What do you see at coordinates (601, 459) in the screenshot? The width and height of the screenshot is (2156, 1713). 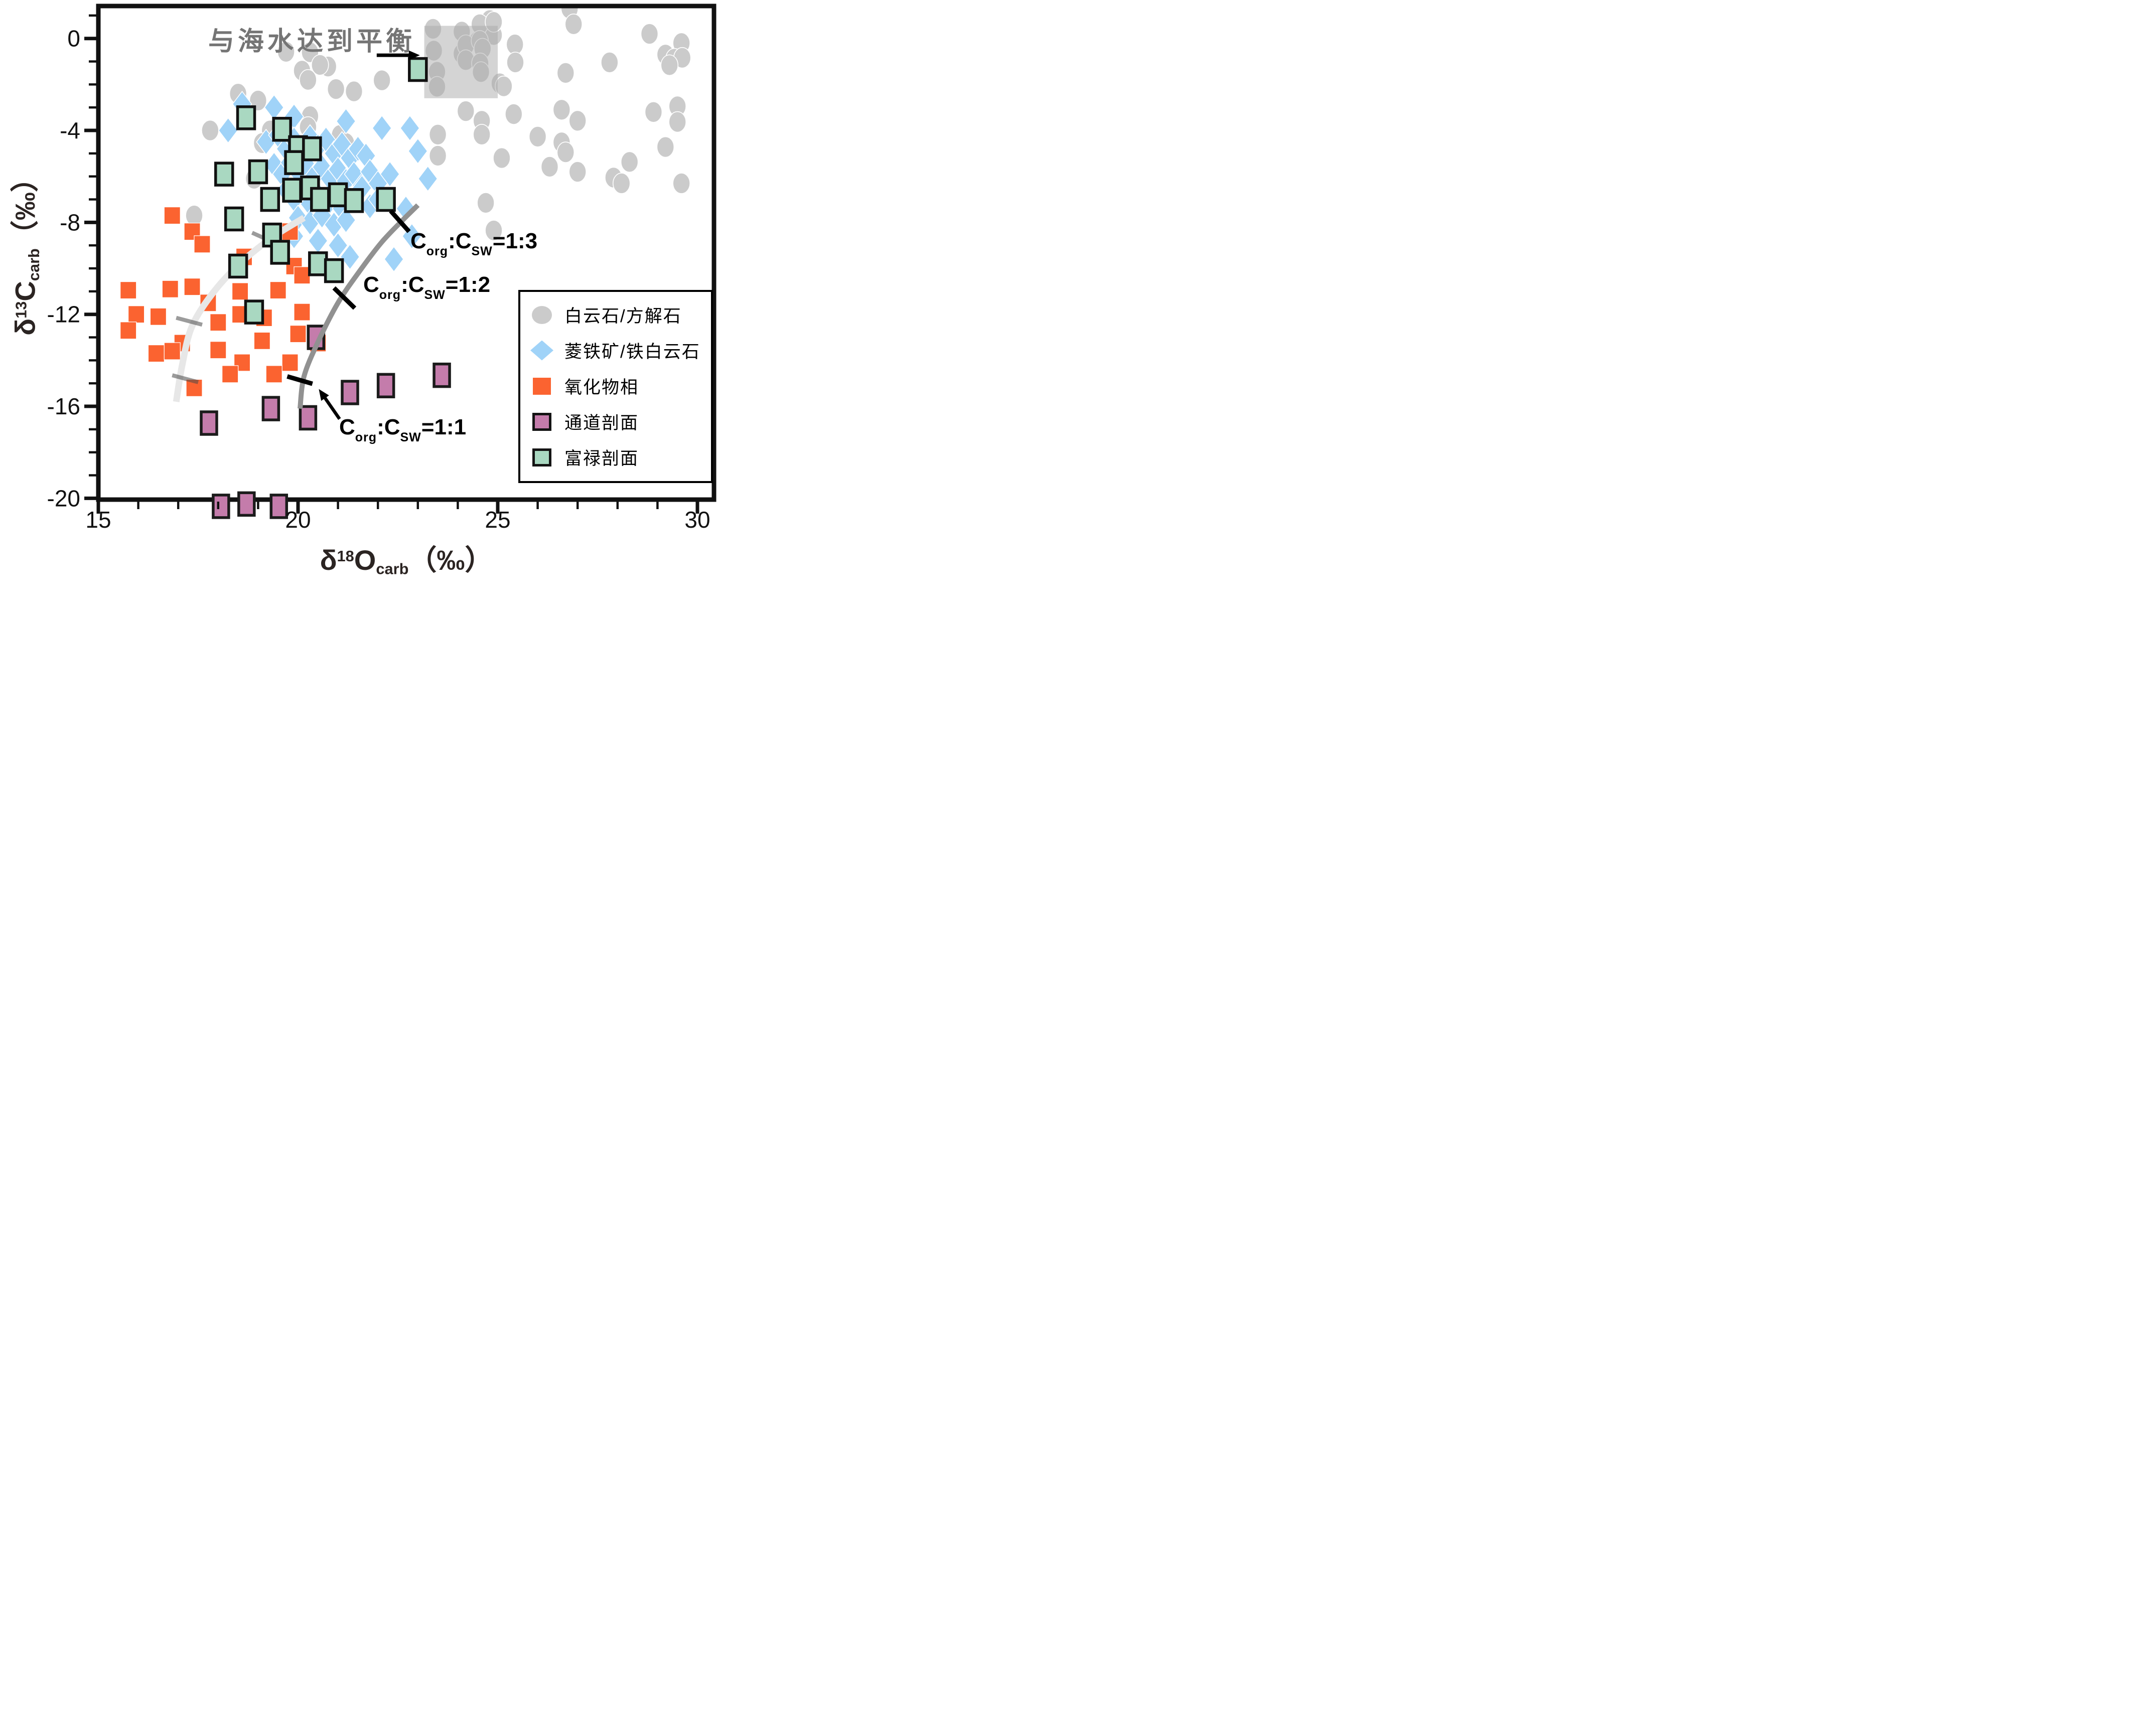 I see `legend-label: 富禄剖面` at bounding box center [601, 459].